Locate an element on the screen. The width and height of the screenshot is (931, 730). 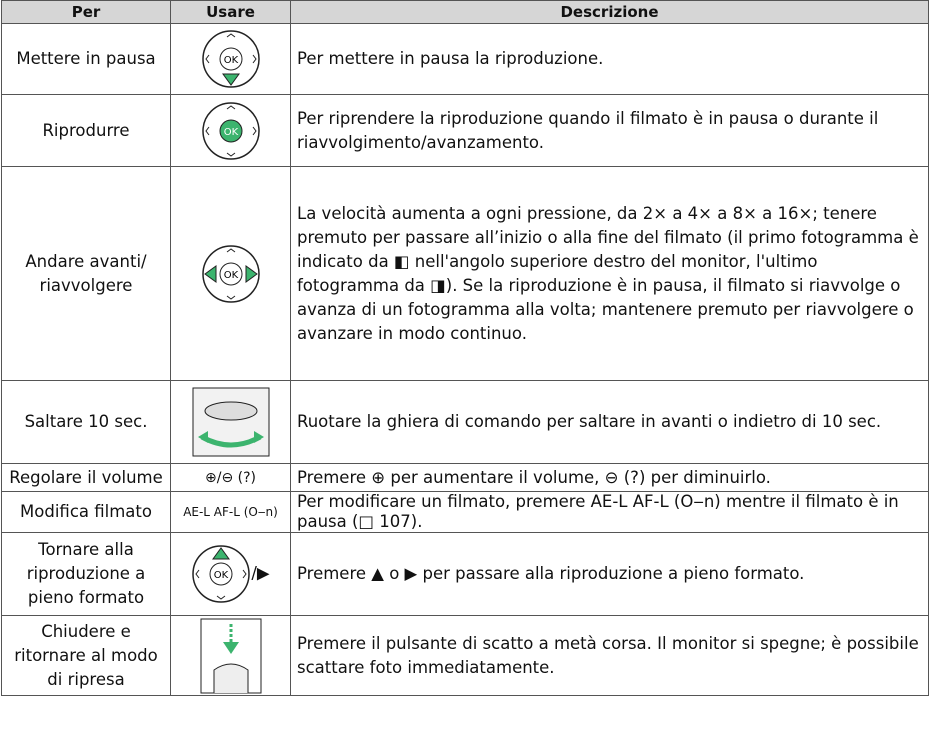
per-cell: Chiudere e ritornare al modo di ripresa is located at coordinates (86, 655).